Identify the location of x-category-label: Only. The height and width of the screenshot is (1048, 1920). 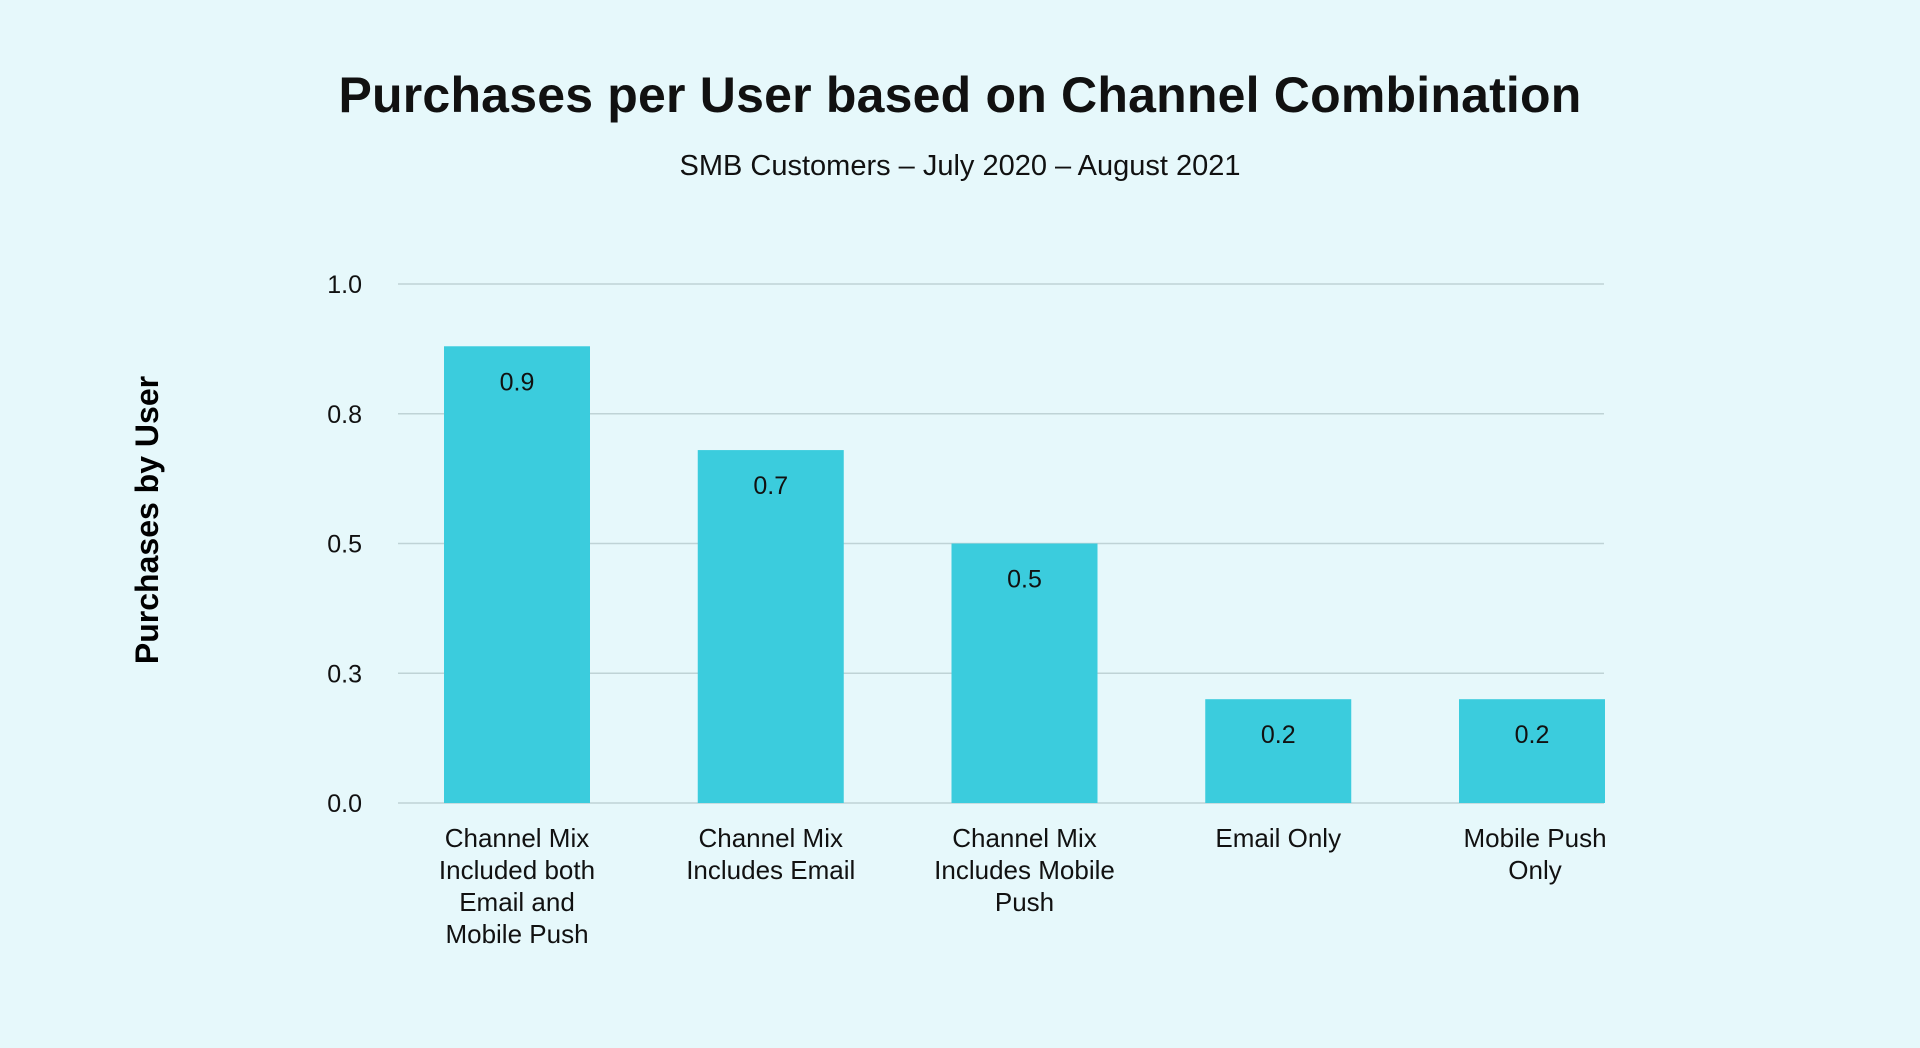
(1534, 870).